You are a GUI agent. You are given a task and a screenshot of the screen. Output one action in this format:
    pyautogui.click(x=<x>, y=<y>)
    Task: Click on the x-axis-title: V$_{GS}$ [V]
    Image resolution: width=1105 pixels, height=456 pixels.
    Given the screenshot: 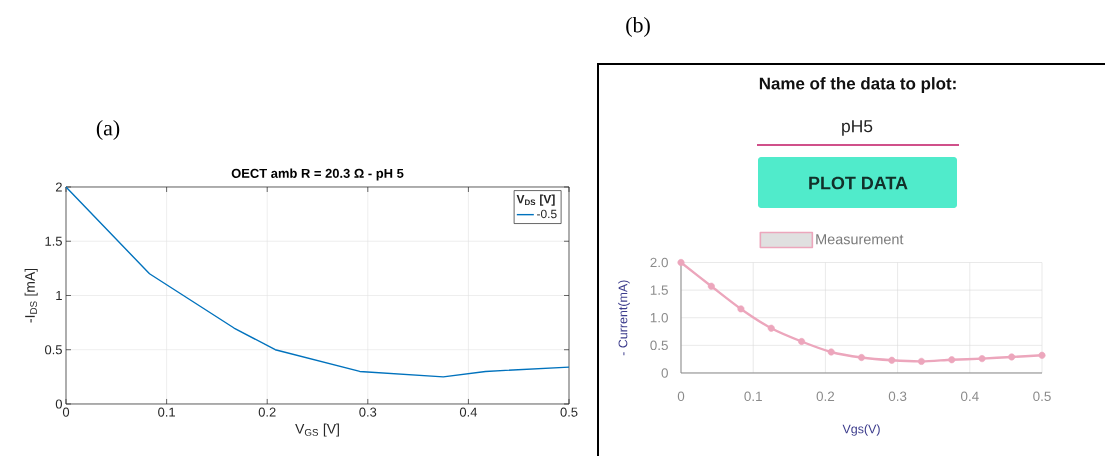 What is the action you would take?
    pyautogui.click(x=317, y=430)
    